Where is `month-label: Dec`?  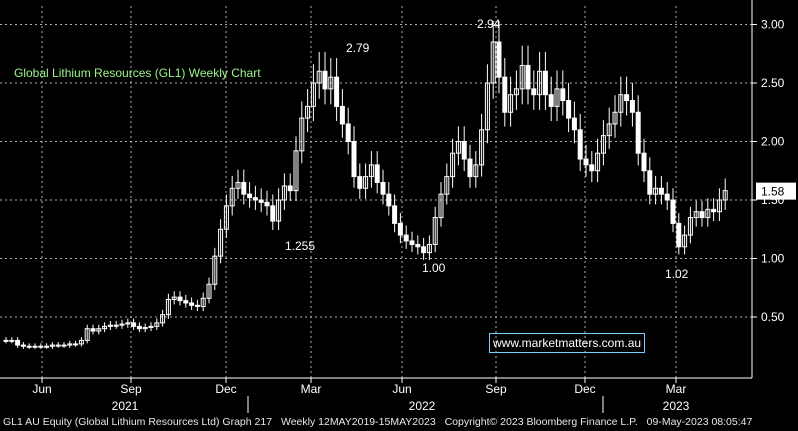
month-label: Dec is located at coordinates (584, 389).